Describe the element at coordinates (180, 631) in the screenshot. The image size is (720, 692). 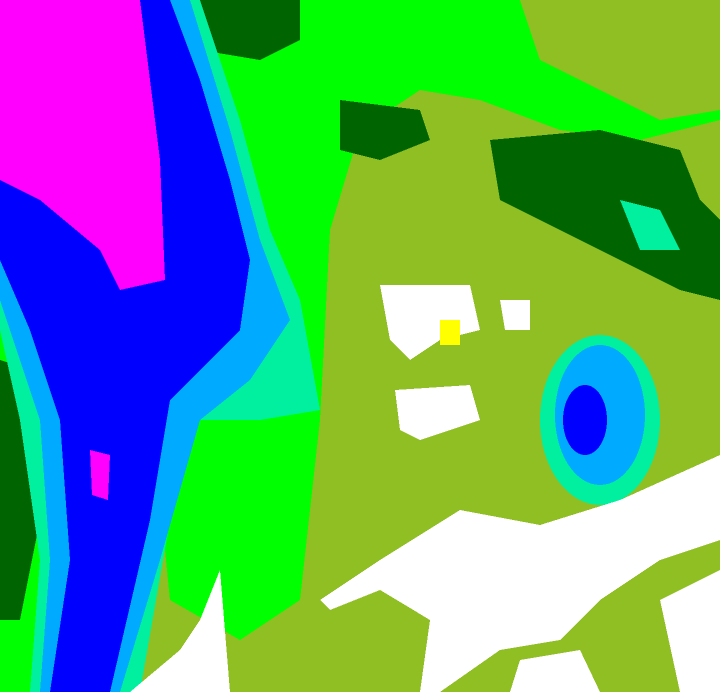
I see `region-white-southwest` at that location.